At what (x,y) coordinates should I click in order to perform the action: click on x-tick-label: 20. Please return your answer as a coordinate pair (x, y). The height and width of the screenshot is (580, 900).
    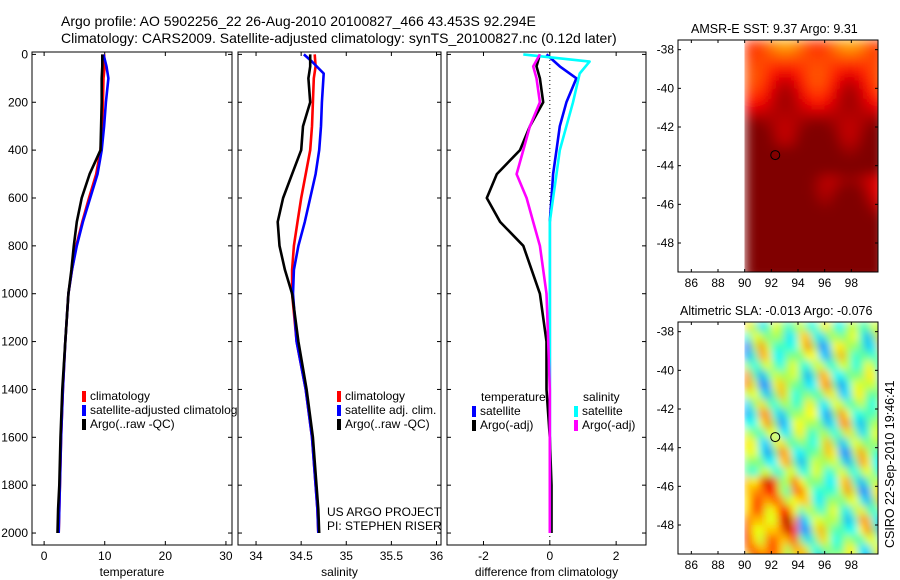
    Looking at the image, I should click on (166, 556).